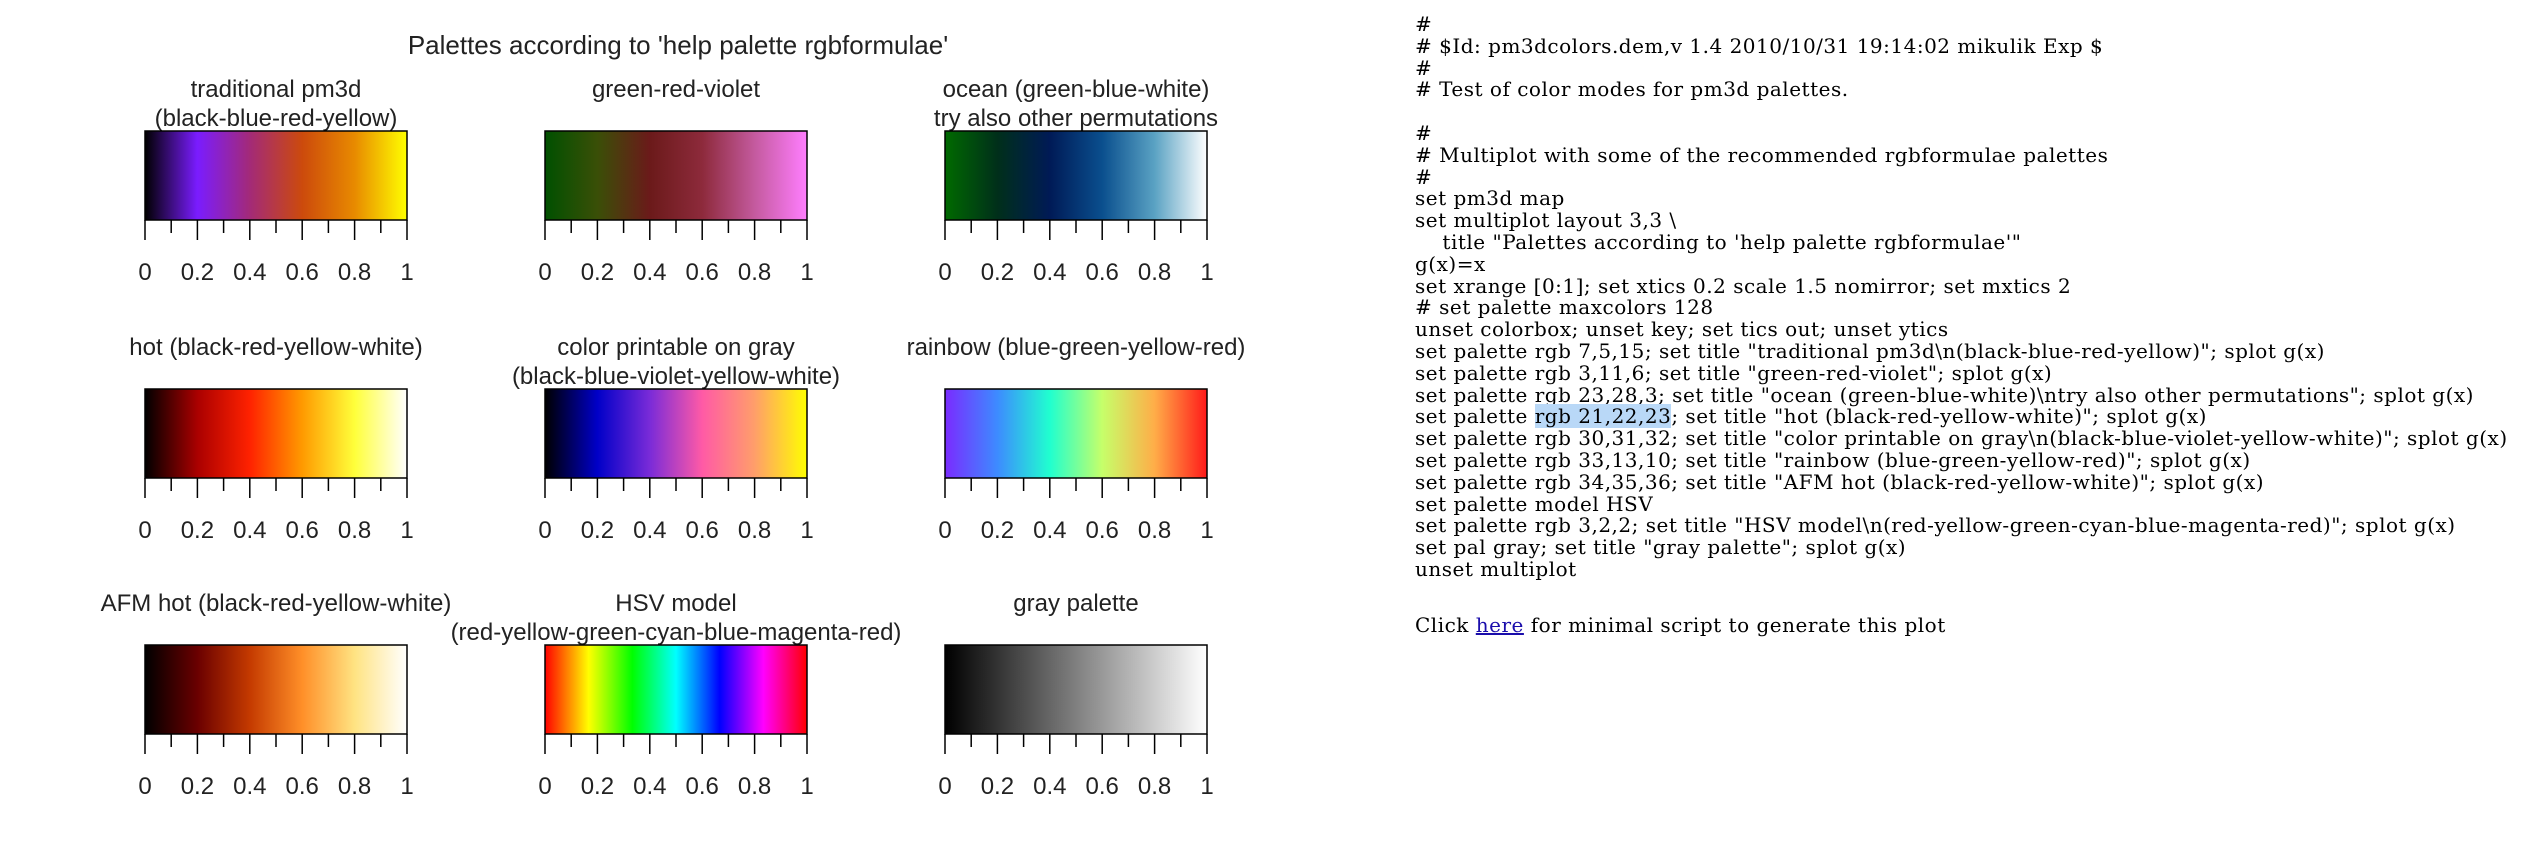 Image resolution: width=2548 pixels, height=852 pixels. What do you see at coordinates (1475, 416) in the screenshot?
I see `code-text: set palette` at bounding box center [1475, 416].